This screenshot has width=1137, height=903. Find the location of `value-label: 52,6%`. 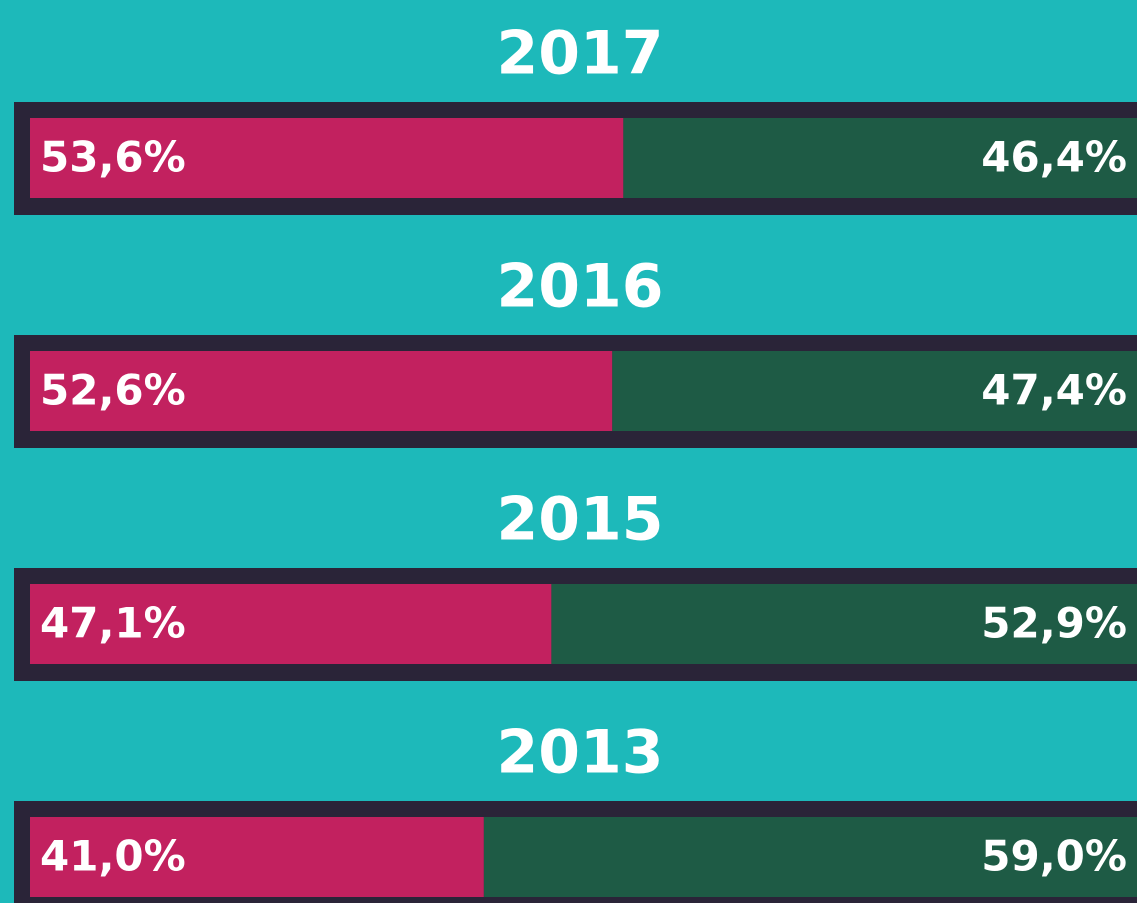

value-label: 52,6% is located at coordinates (113, 390).